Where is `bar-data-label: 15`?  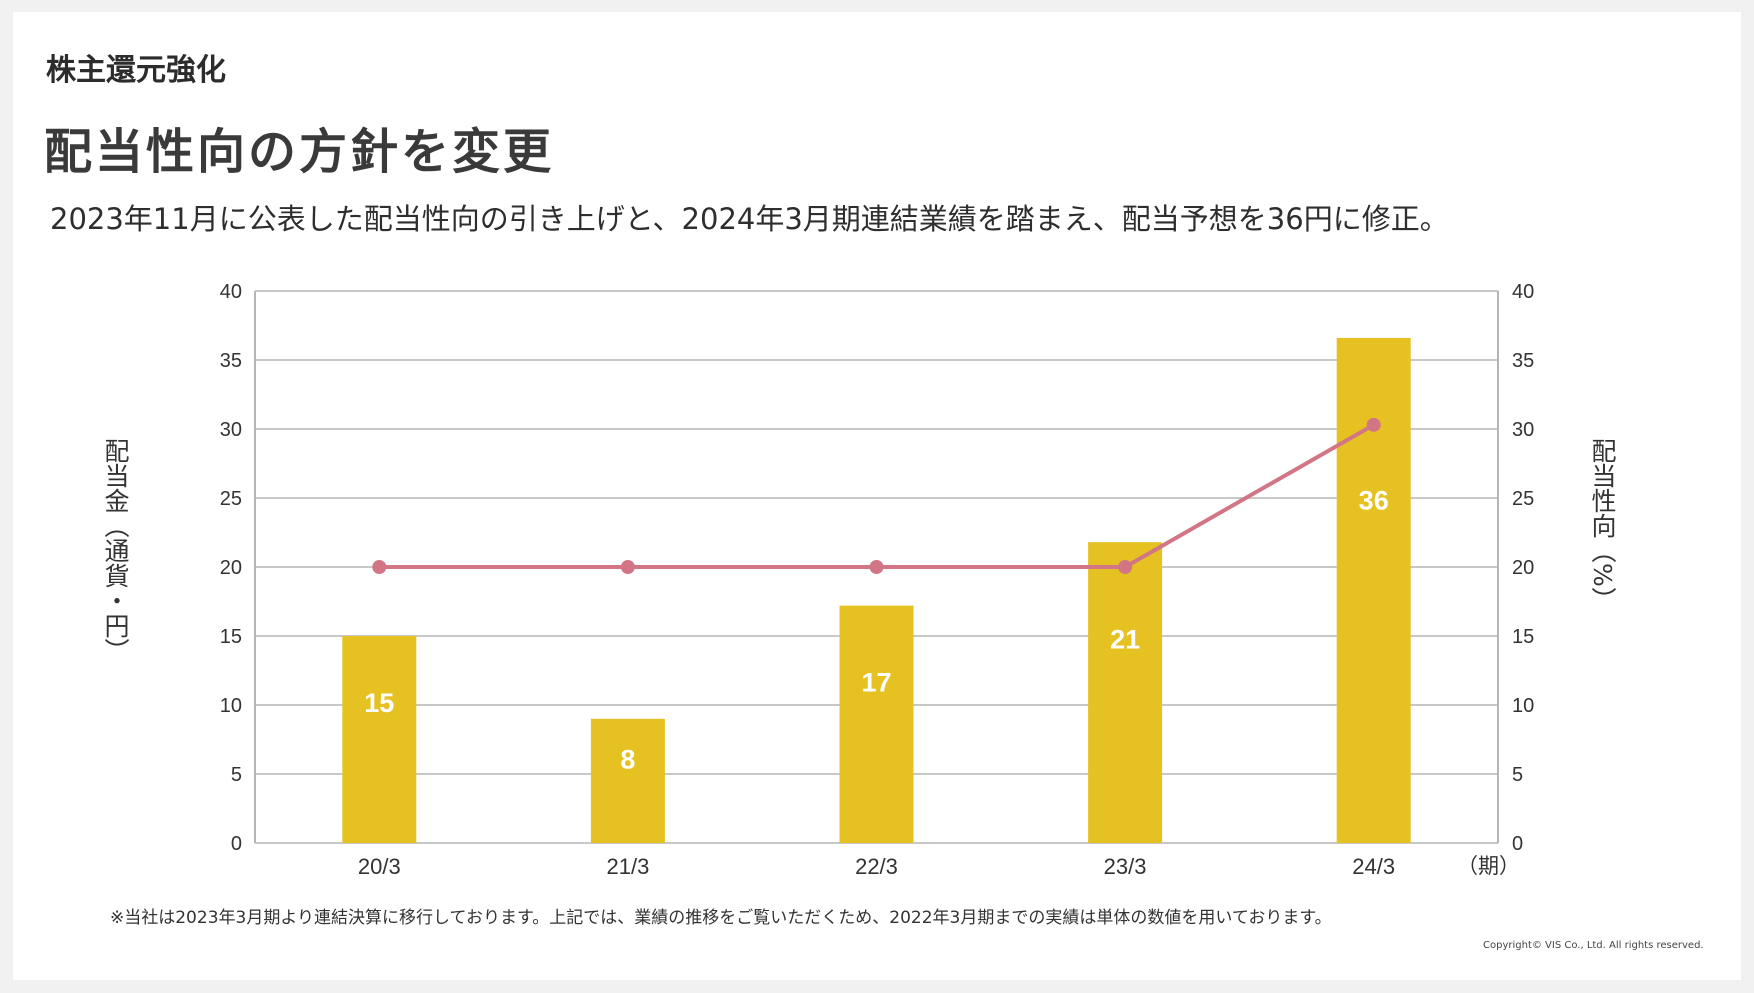
bar-data-label: 15 is located at coordinates (379, 703).